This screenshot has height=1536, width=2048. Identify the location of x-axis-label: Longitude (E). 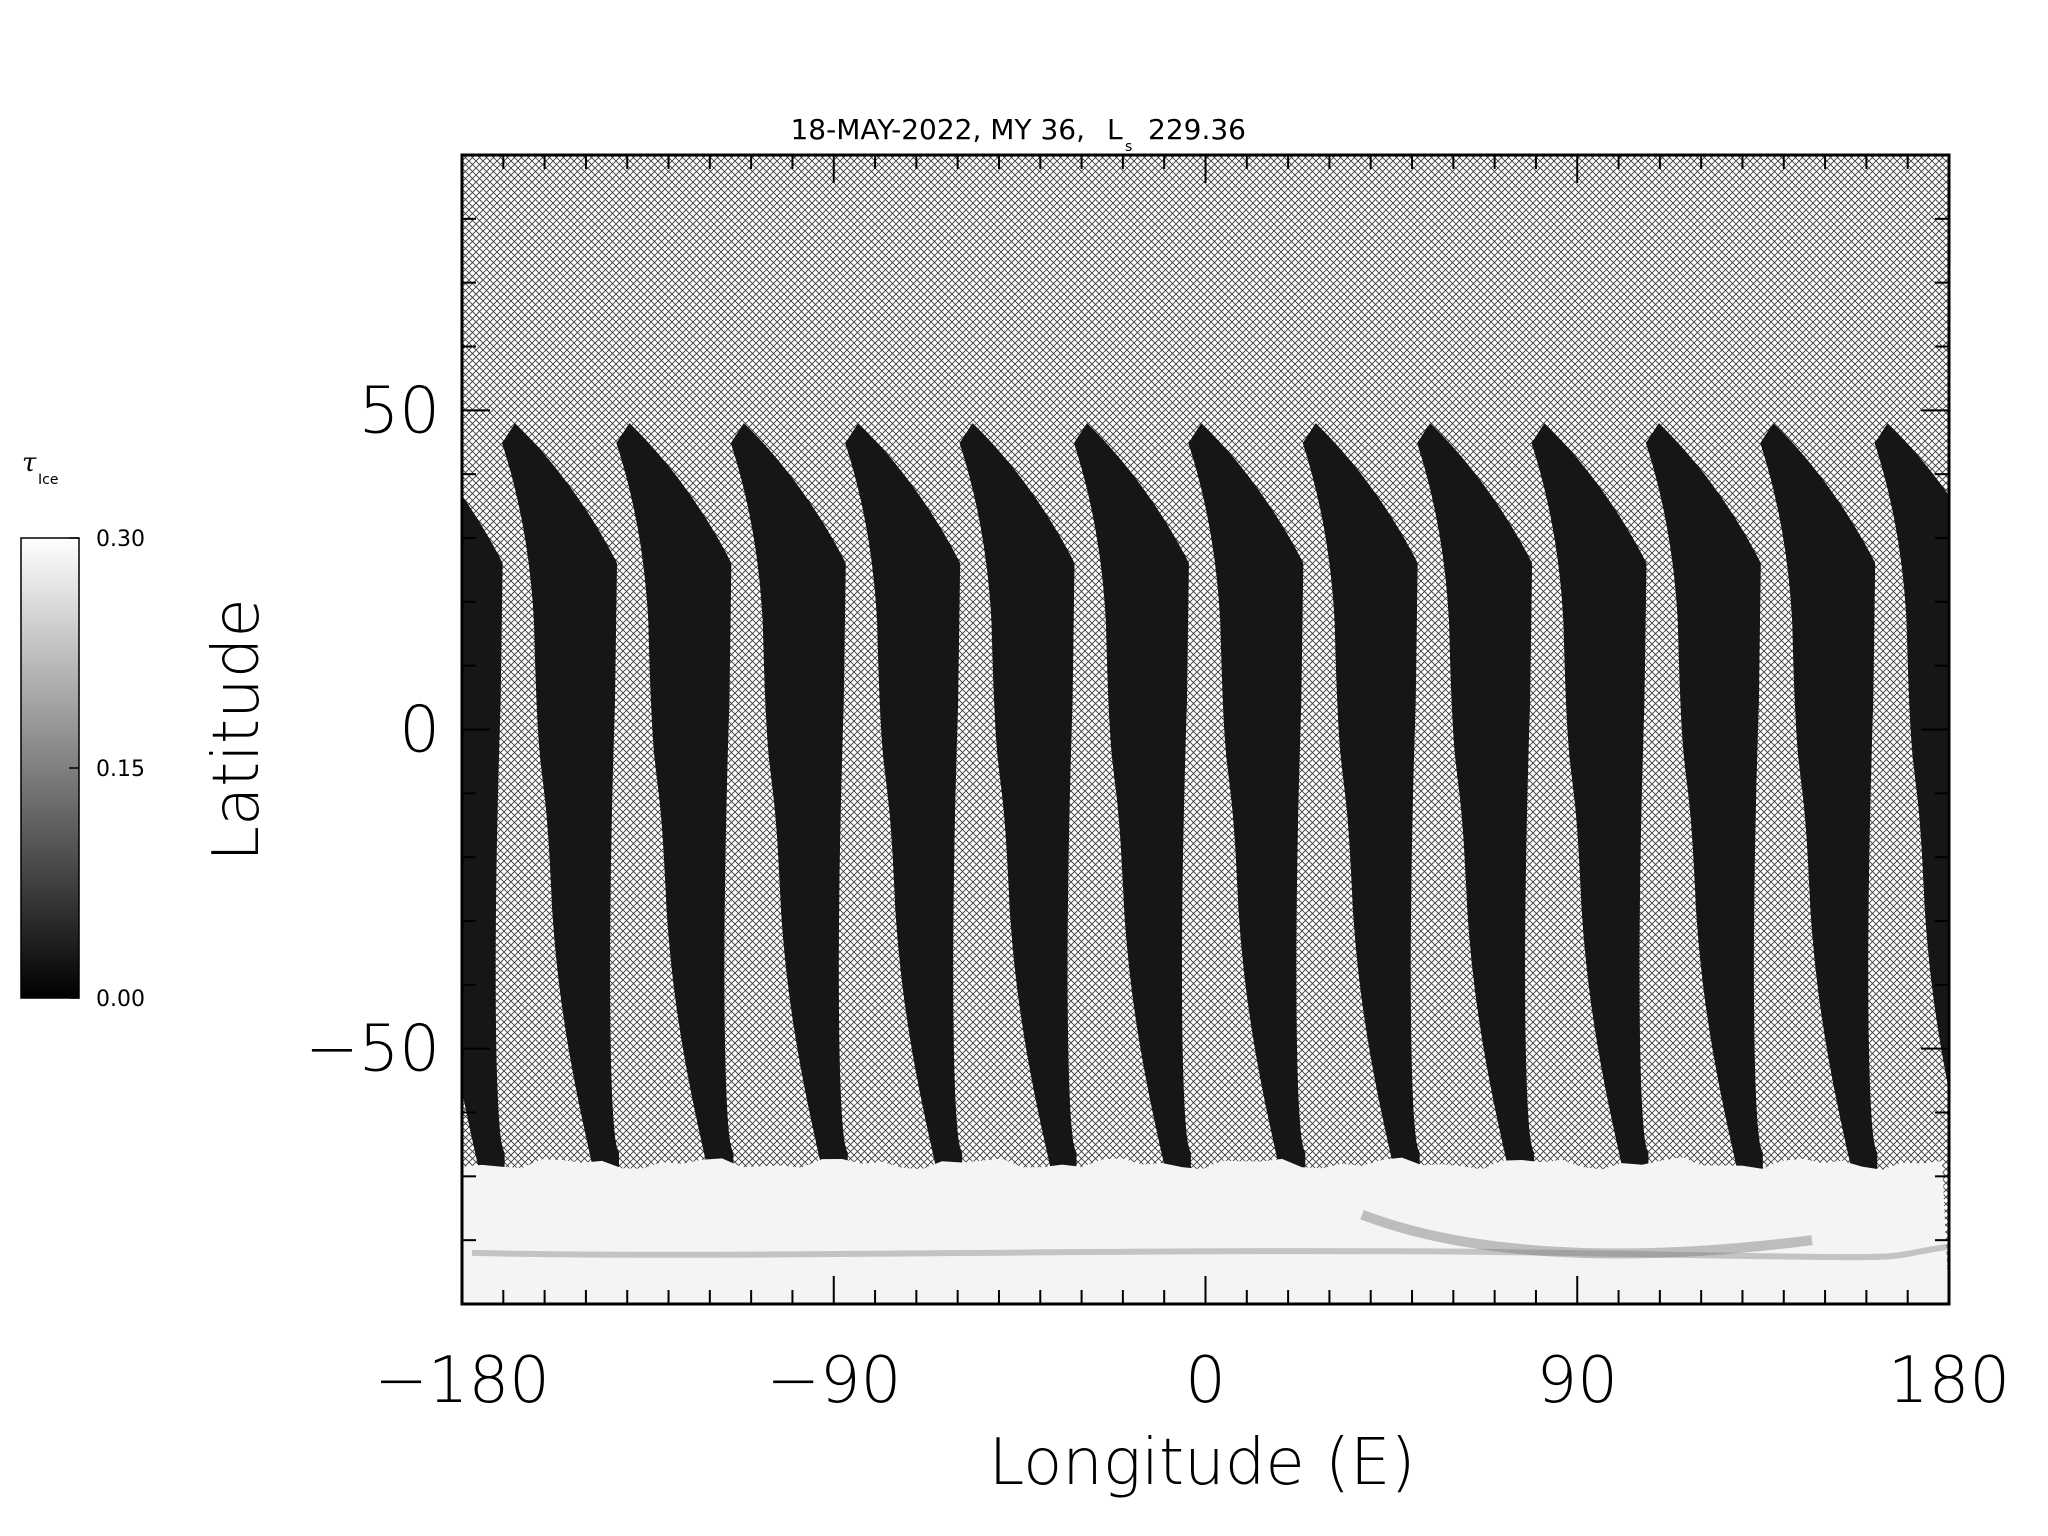
(1202, 1463).